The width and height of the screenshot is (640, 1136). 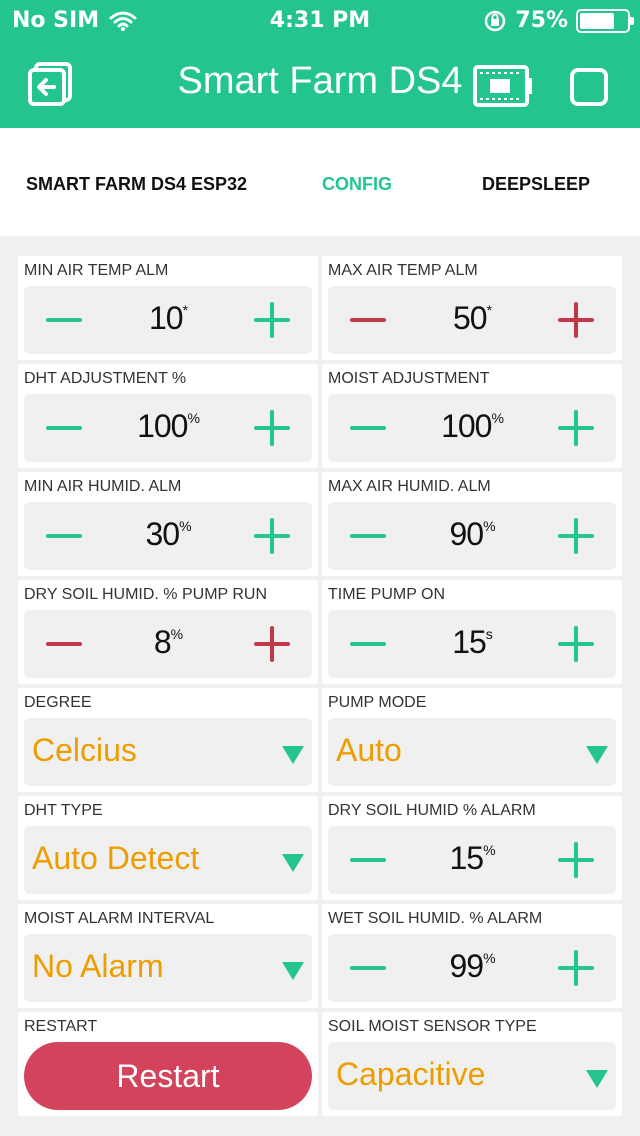 What do you see at coordinates (536, 184) in the screenshot?
I see `tab-deepsleep: DEEPSLEEP` at bounding box center [536, 184].